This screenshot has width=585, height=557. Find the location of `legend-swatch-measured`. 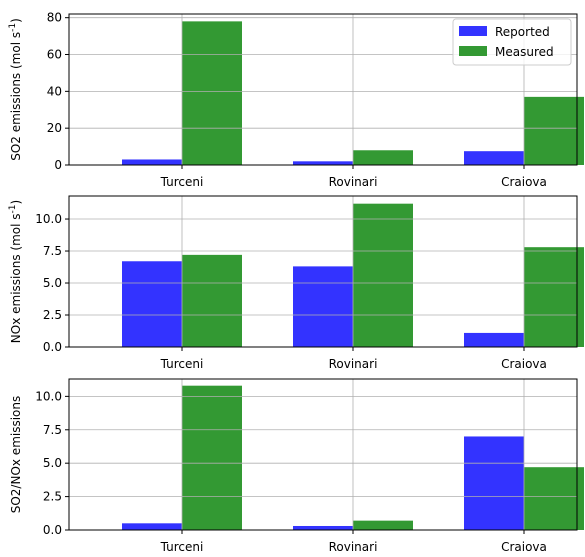

legend-swatch-measured is located at coordinates (473, 51).